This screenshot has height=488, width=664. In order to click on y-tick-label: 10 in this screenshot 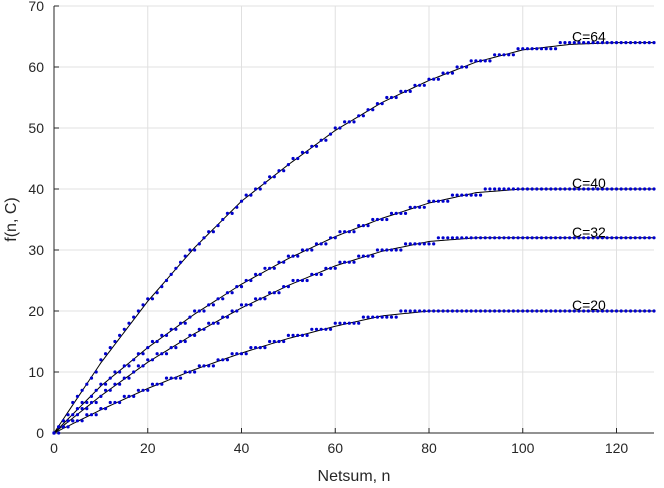, I will do `click(36, 372)`.